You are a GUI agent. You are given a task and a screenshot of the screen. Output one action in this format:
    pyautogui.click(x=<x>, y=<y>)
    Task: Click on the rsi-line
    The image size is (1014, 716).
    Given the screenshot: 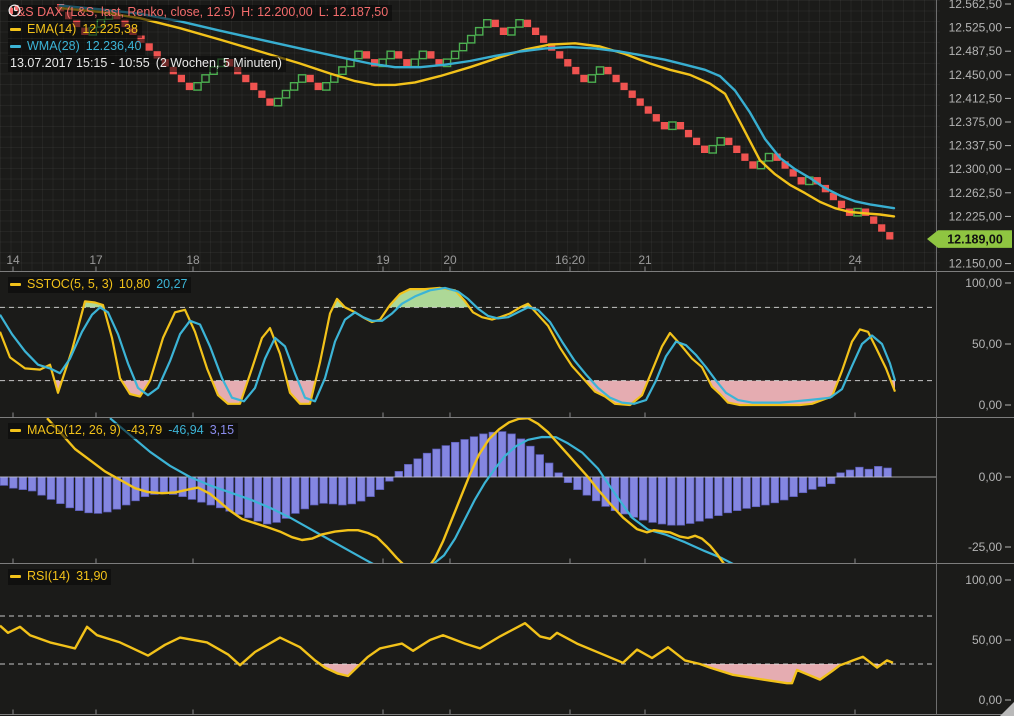 What is the action you would take?
    pyautogui.click(x=447, y=653)
    